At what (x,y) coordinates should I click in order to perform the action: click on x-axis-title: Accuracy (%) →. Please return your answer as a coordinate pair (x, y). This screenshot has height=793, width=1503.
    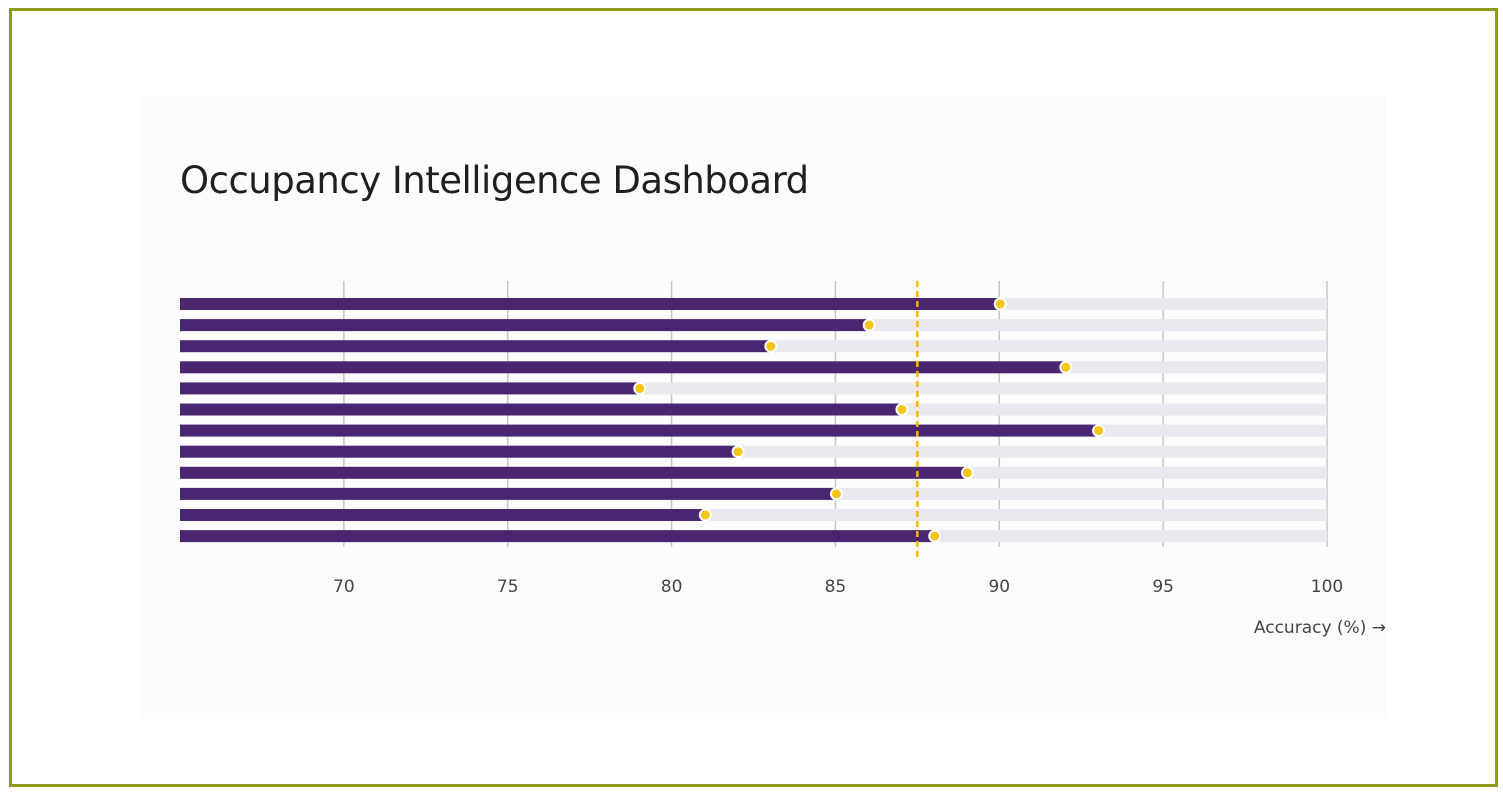
    Looking at the image, I should click on (1320, 628).